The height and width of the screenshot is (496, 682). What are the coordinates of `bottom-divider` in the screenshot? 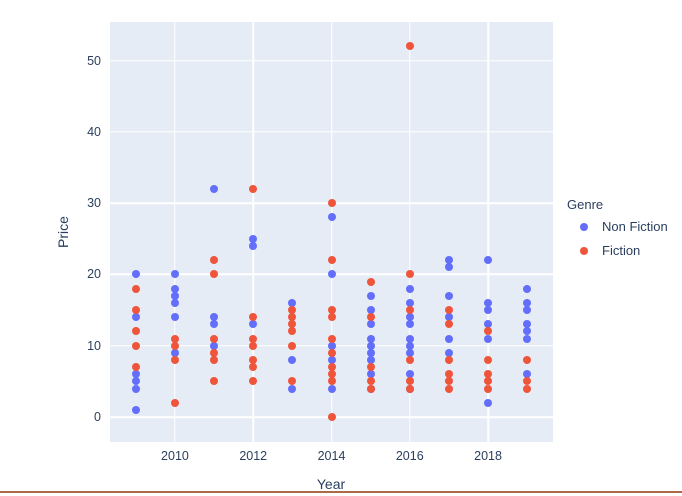 It's located at (341, 492).